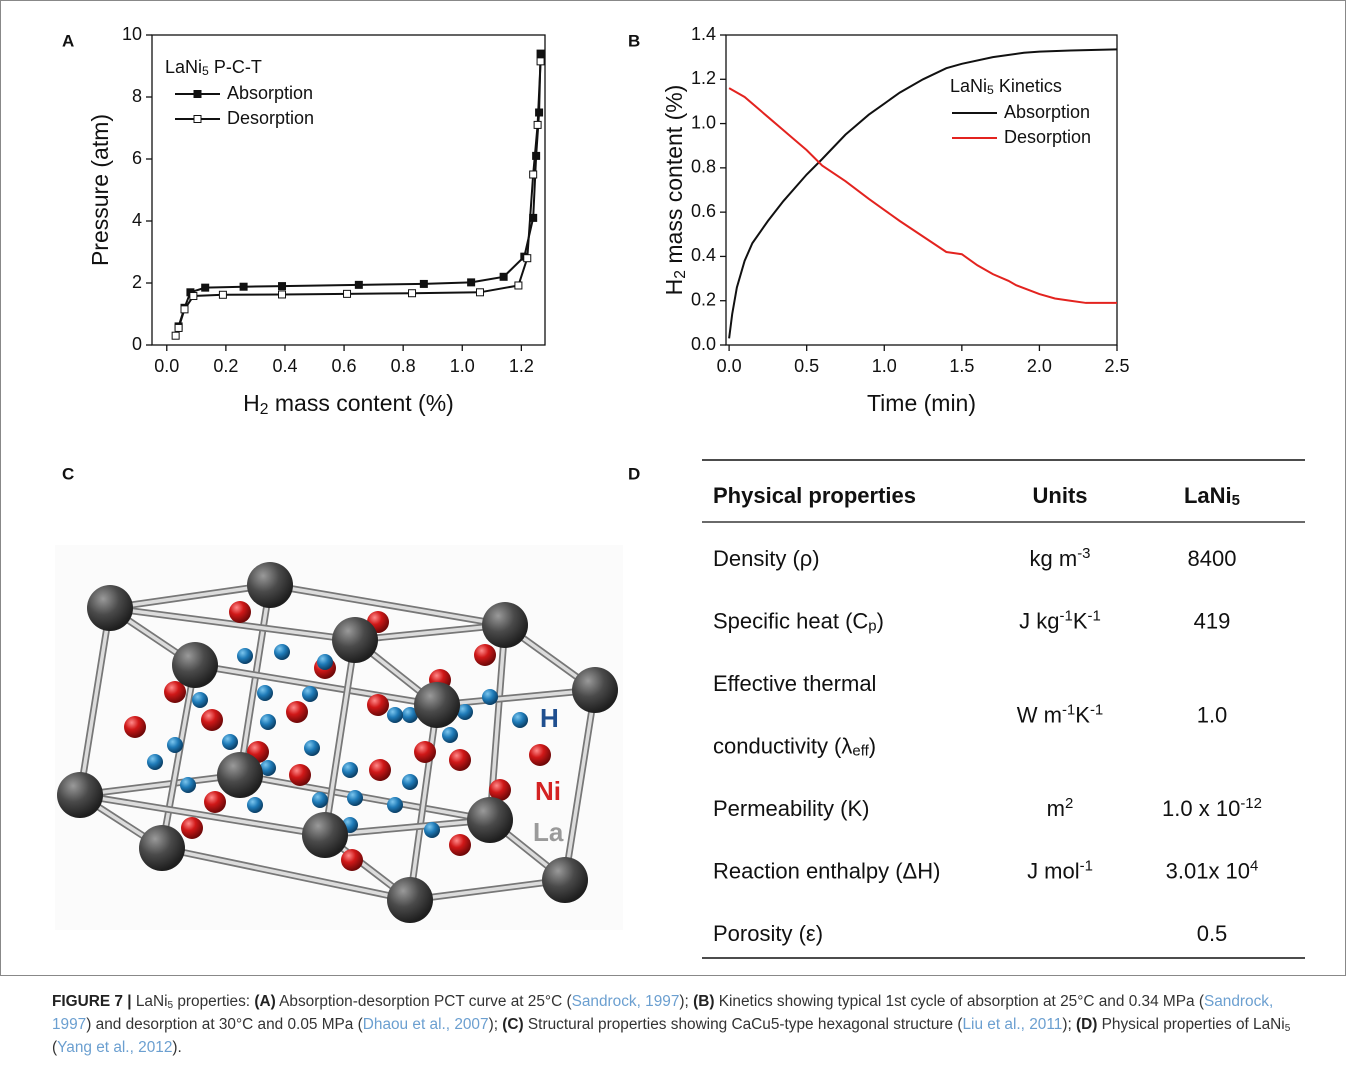 This screenshot has height=1078, width=1346. I want to click on panel-label: C, so click(68, 473).